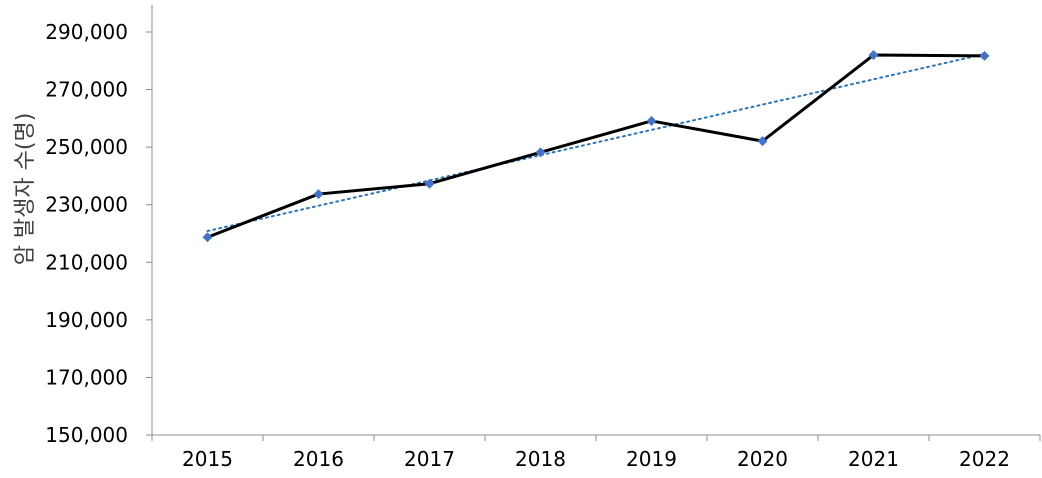 The width and height of the screenshot is (1042, 478). I want to click on x-axis-ticks: 2015 2016 2017 2018 2019 2020 2021 2022, so click(596, 453).